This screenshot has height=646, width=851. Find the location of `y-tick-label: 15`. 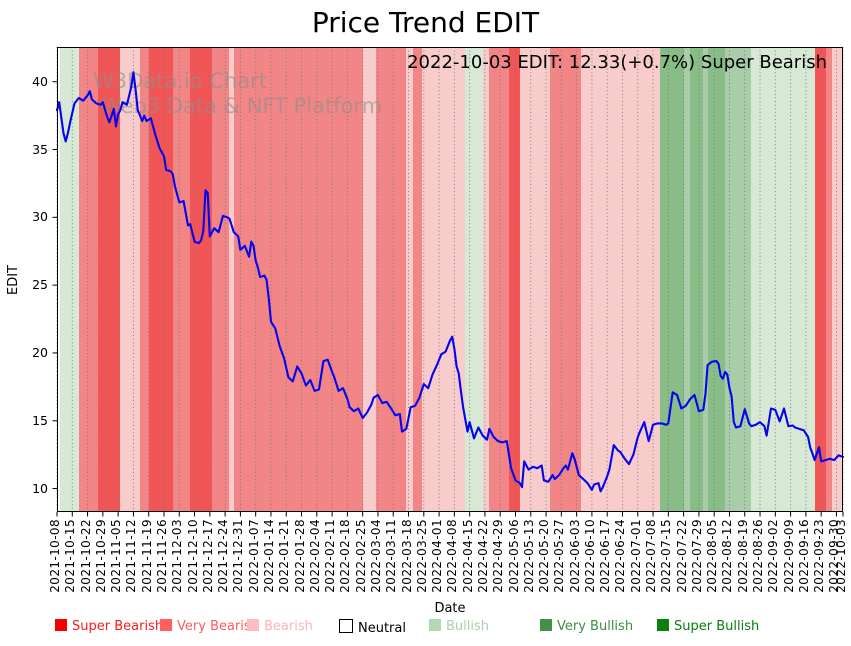

y-tick-label: 15 is located at coordinates (40, 420).